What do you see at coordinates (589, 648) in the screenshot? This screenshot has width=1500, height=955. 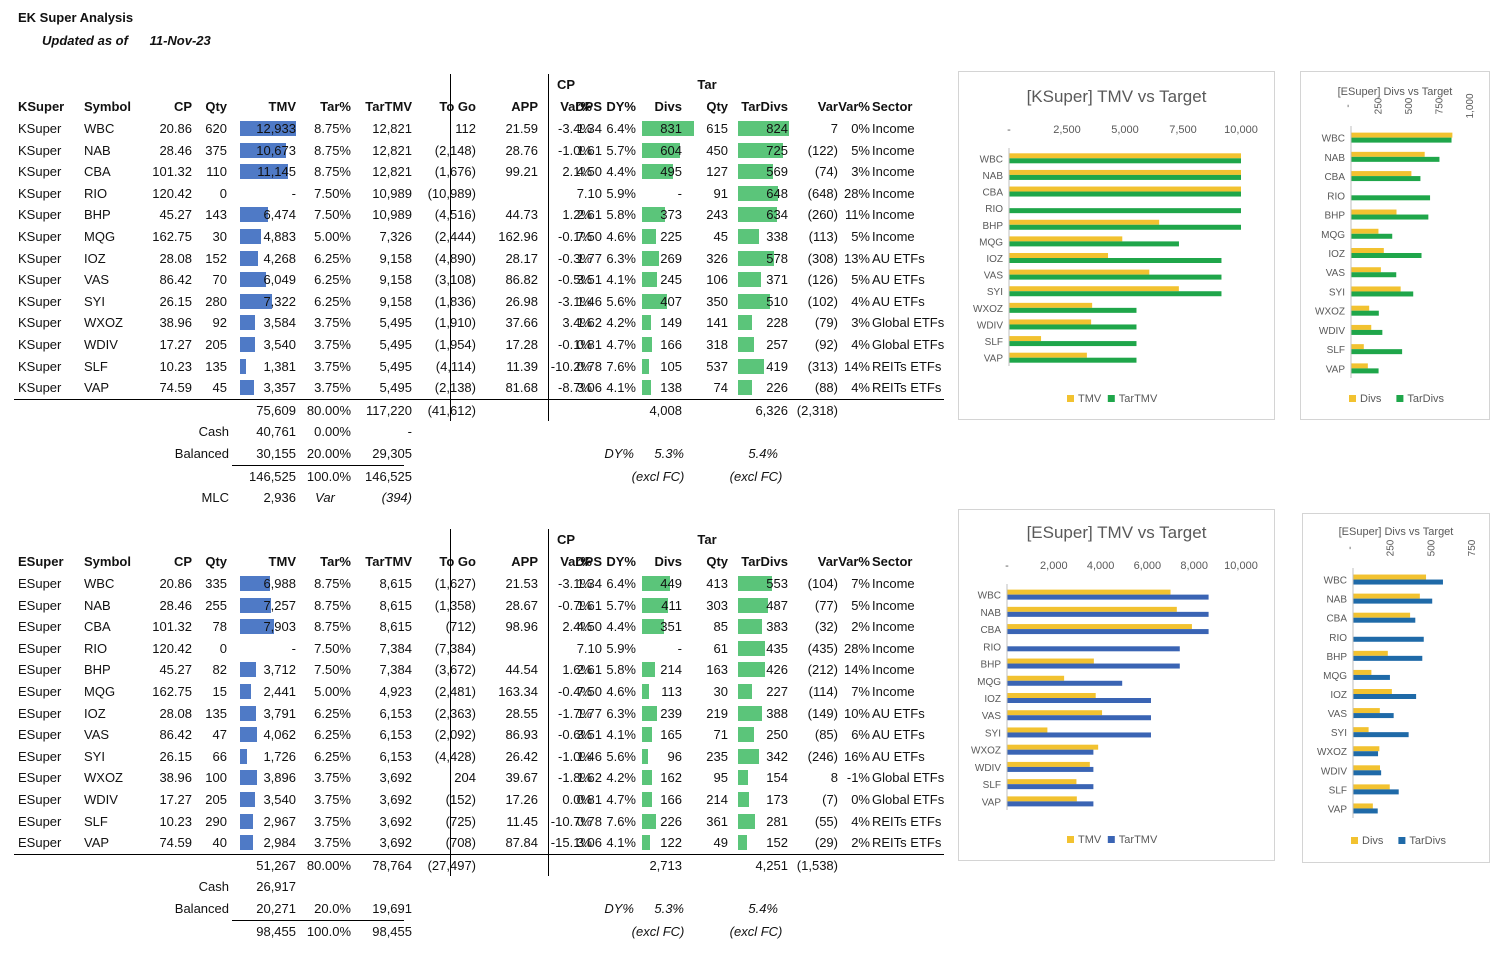 I see `cell-dps: 7.10` at bounding box center [589, 648].